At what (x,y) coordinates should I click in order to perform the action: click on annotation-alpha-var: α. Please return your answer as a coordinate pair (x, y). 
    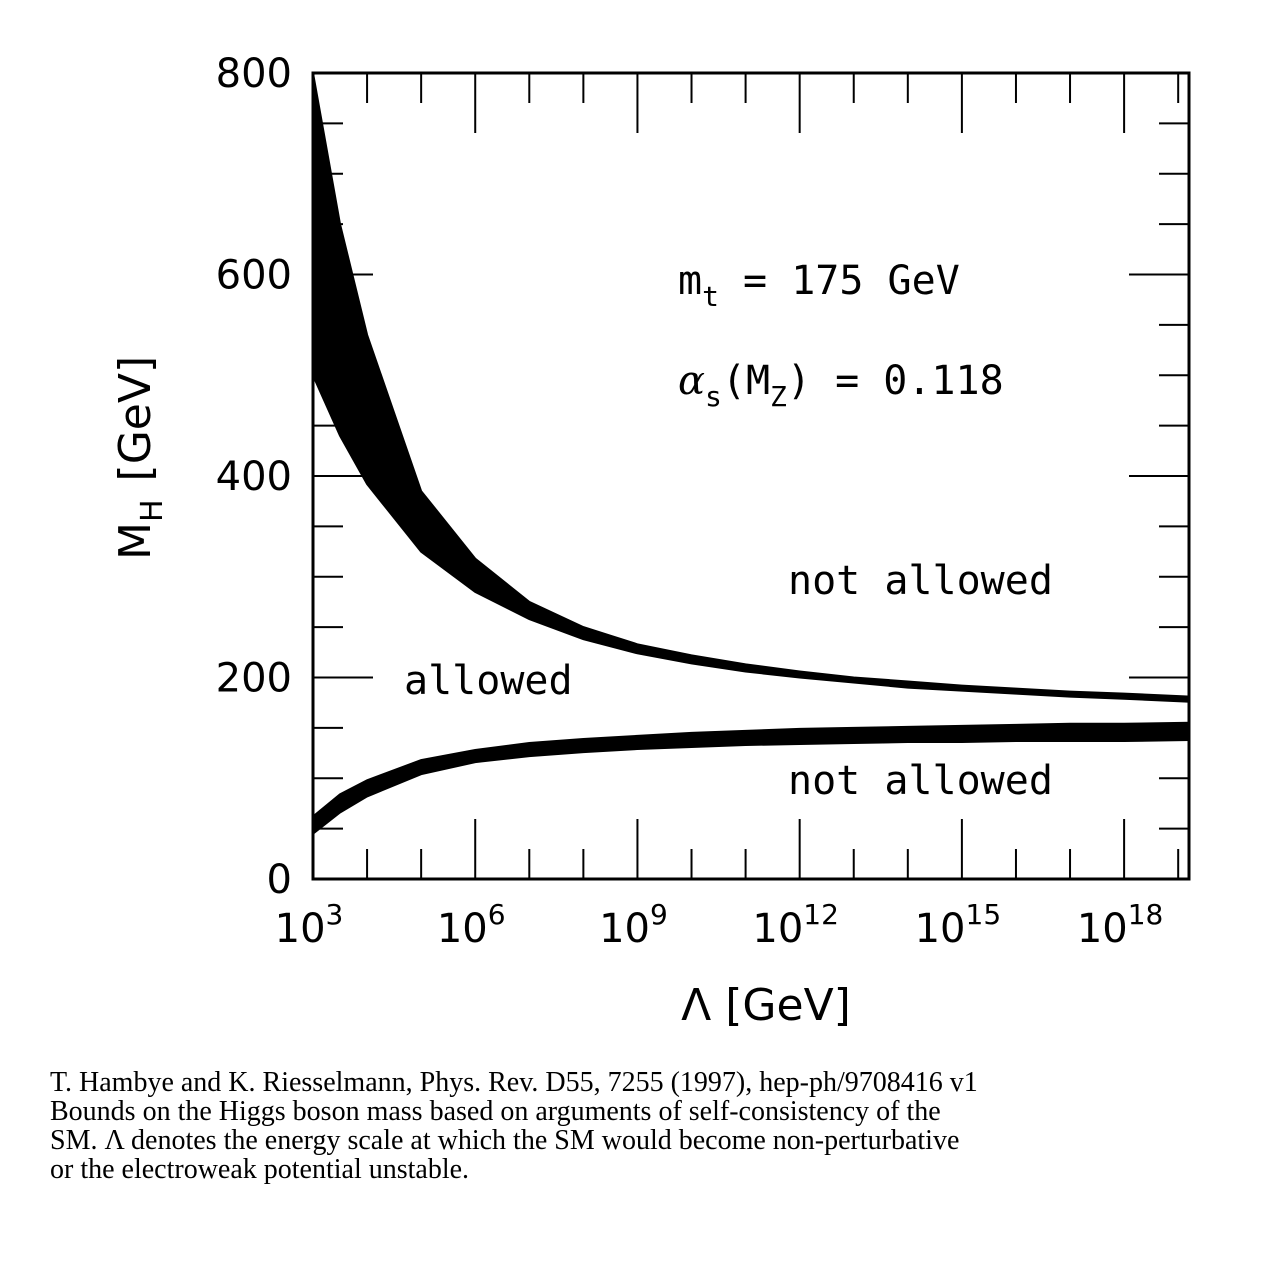
    Looking at the image, I should click on (691, 381).